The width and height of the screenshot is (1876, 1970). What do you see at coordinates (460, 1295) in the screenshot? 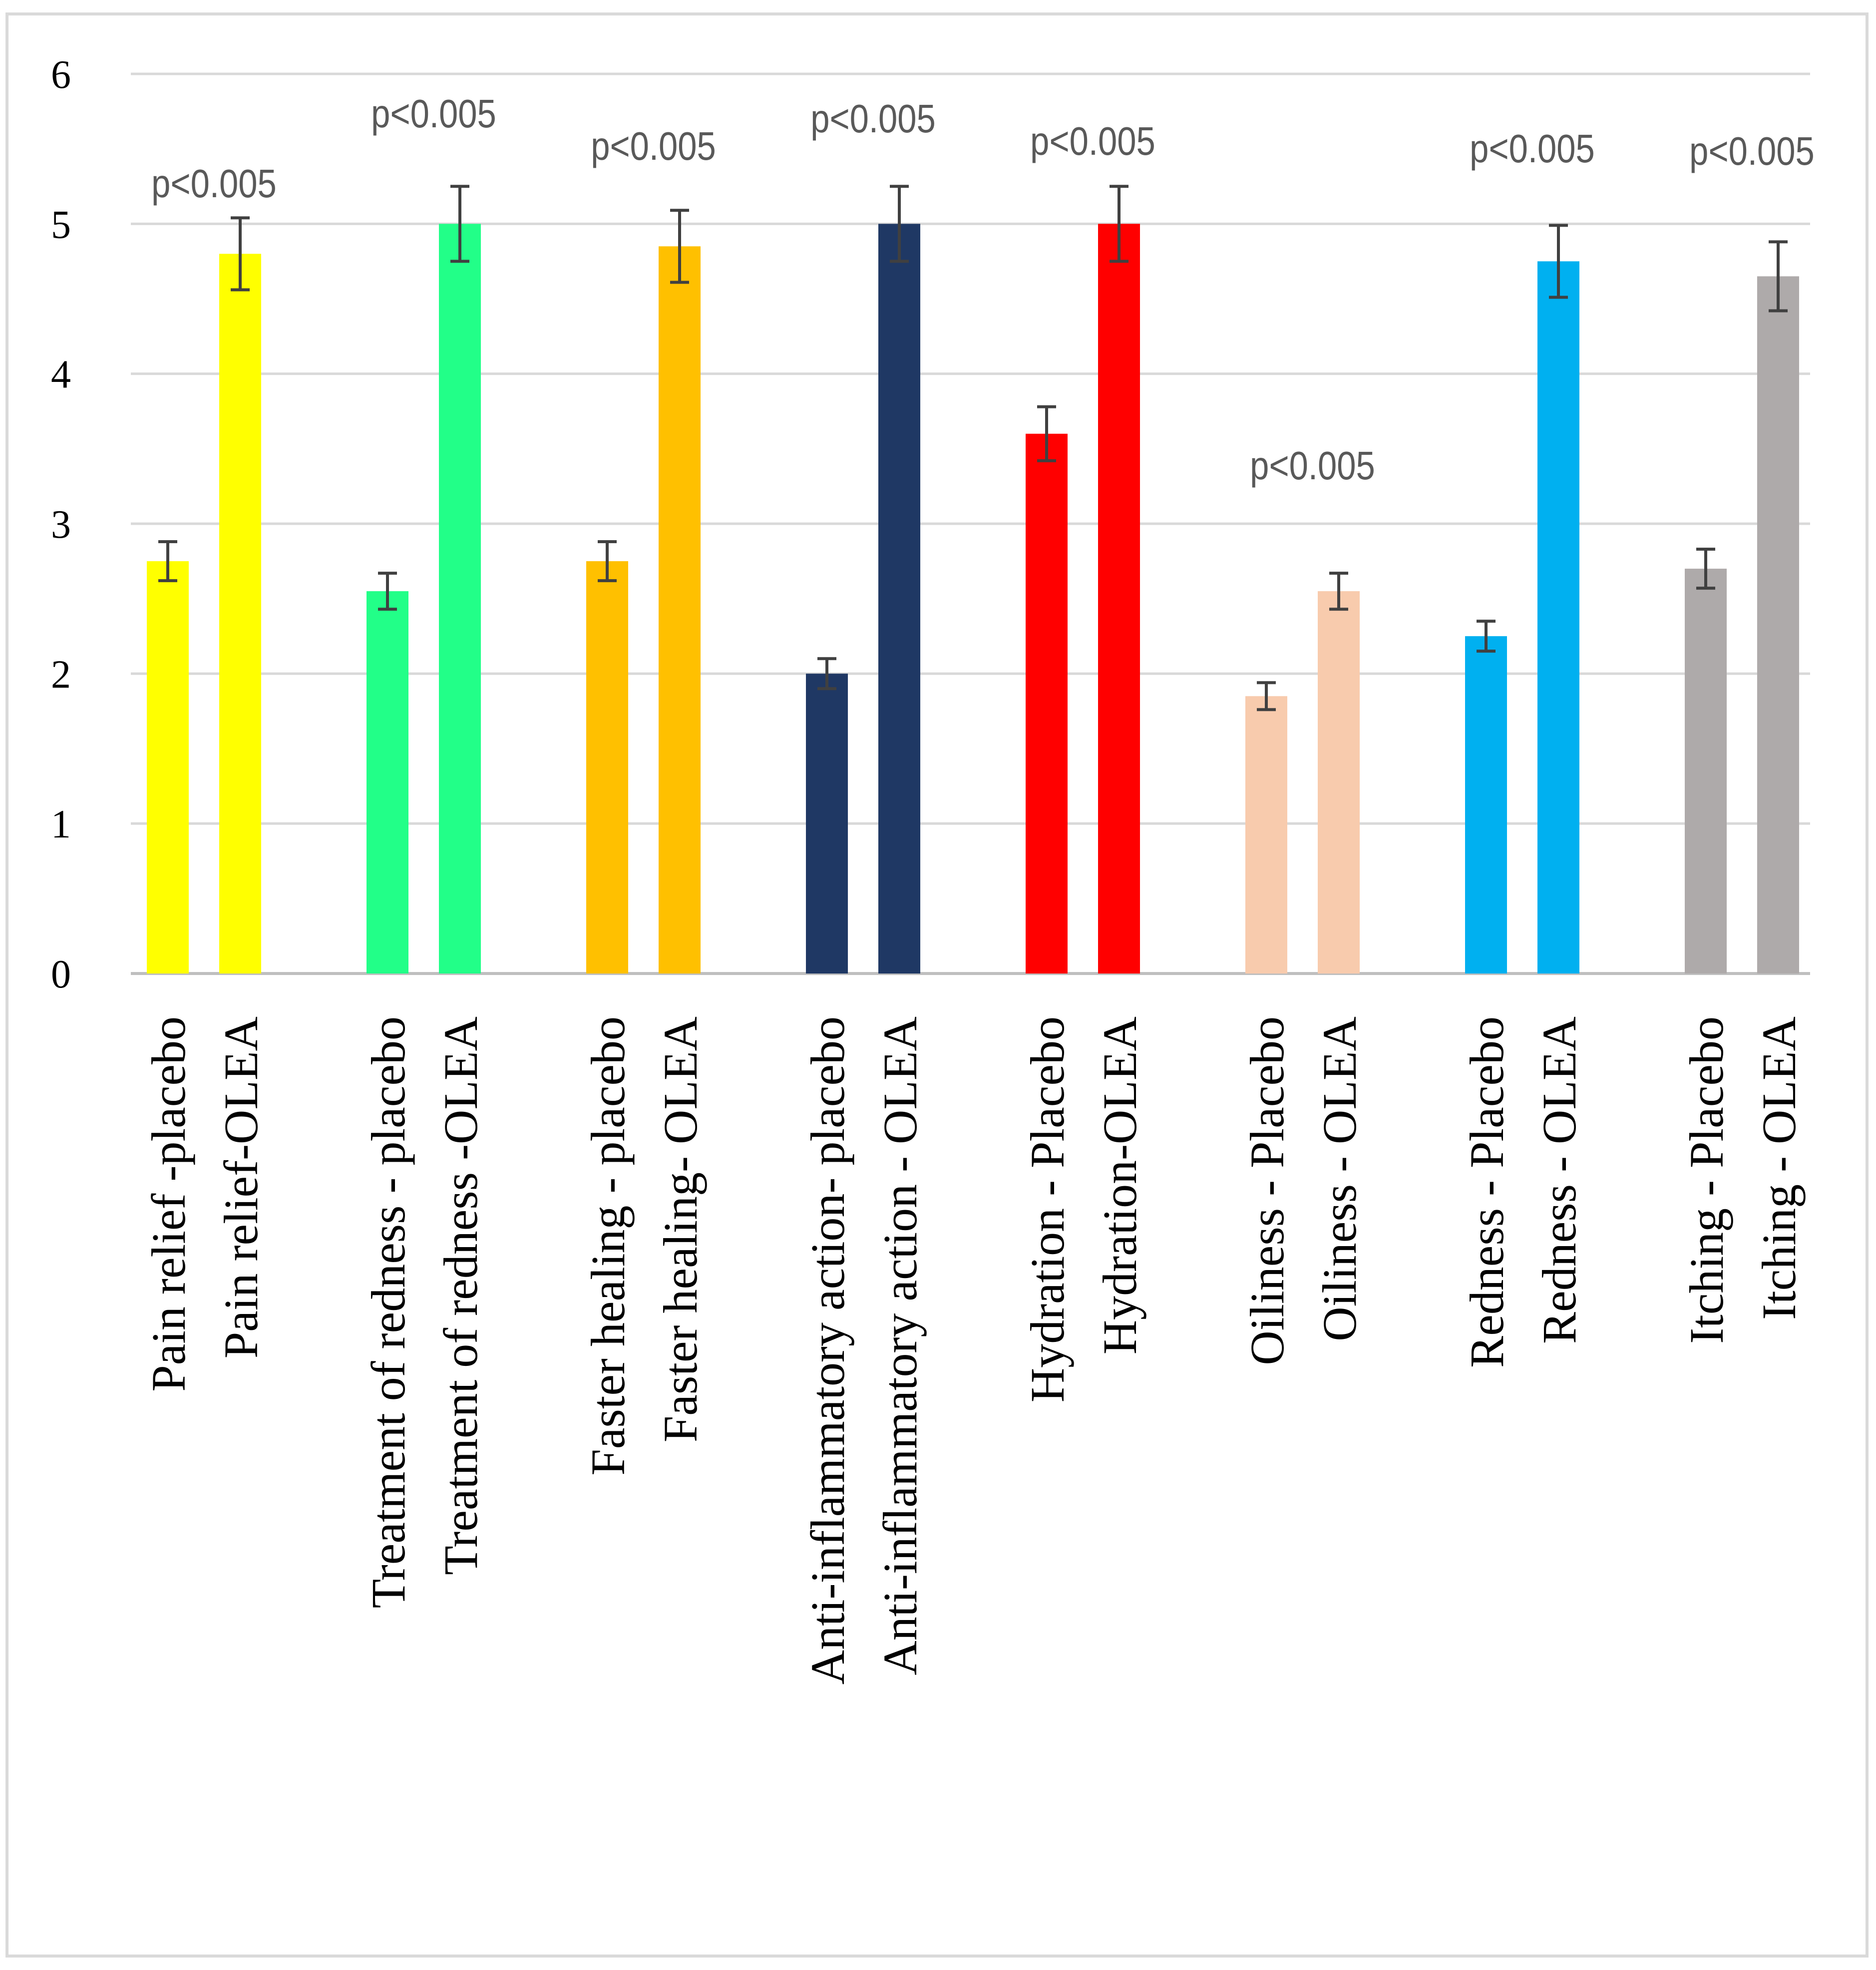
I see `x-tick-label: Treatment of redness -OLEA` at bounding box center [460, 1295].